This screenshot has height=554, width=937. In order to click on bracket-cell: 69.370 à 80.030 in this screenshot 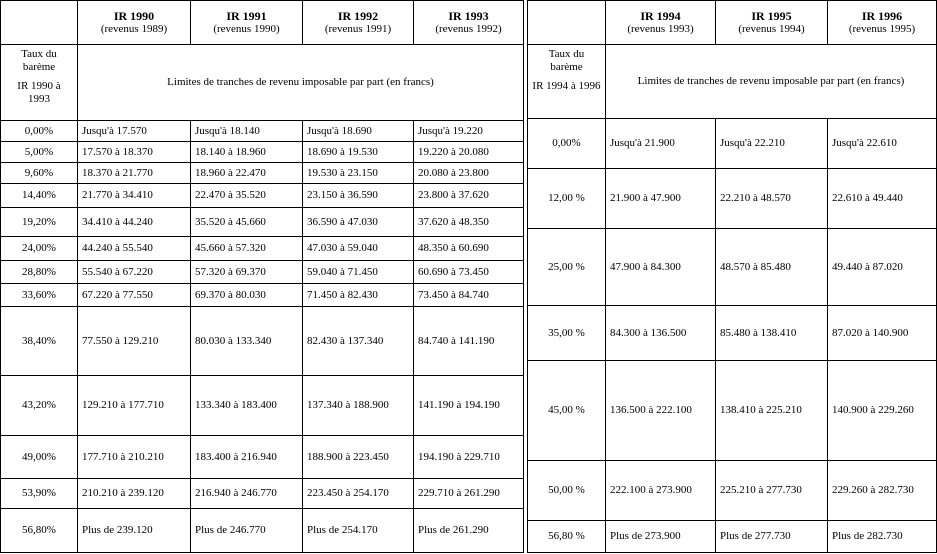, I will do `click(246, 295)`.